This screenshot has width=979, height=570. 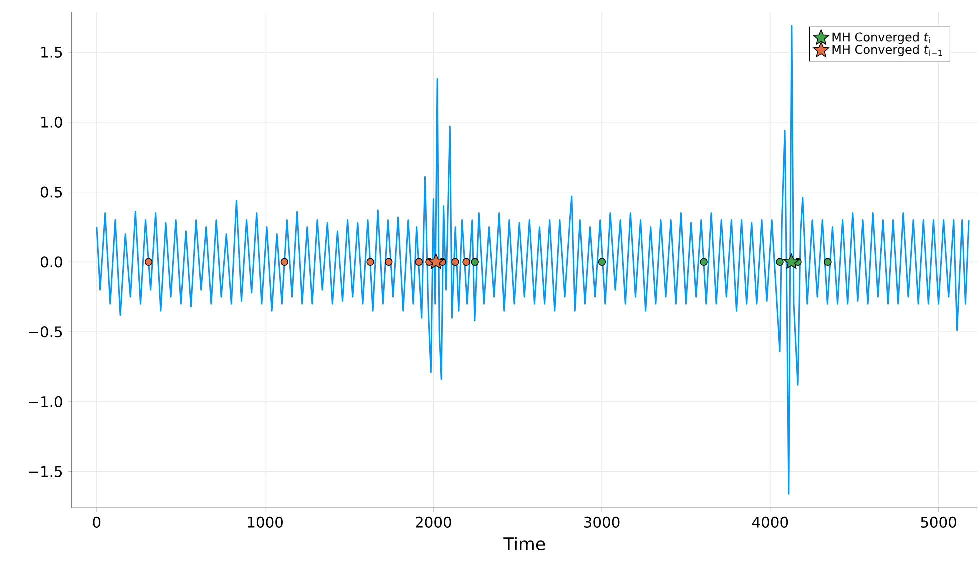 I want to click on x-tick-label: 2000, so click(x=434, y=522).